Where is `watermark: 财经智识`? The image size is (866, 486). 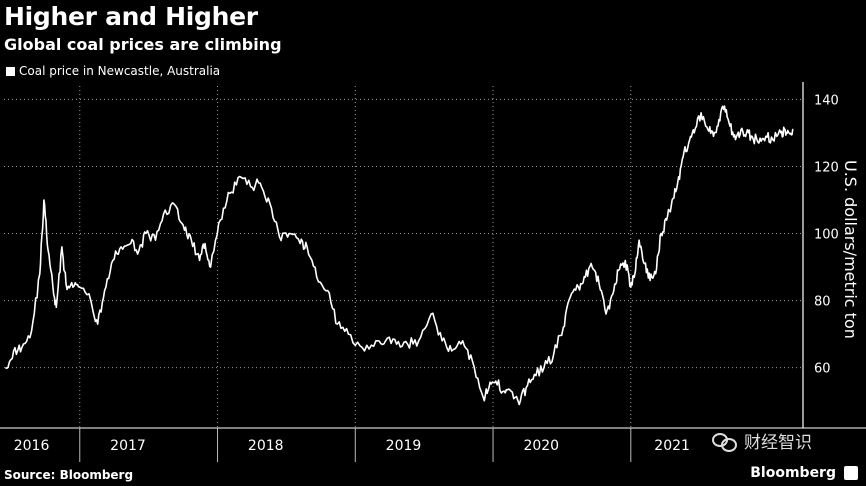
watermark: 财经智识 is located at coordinates (762, 440).